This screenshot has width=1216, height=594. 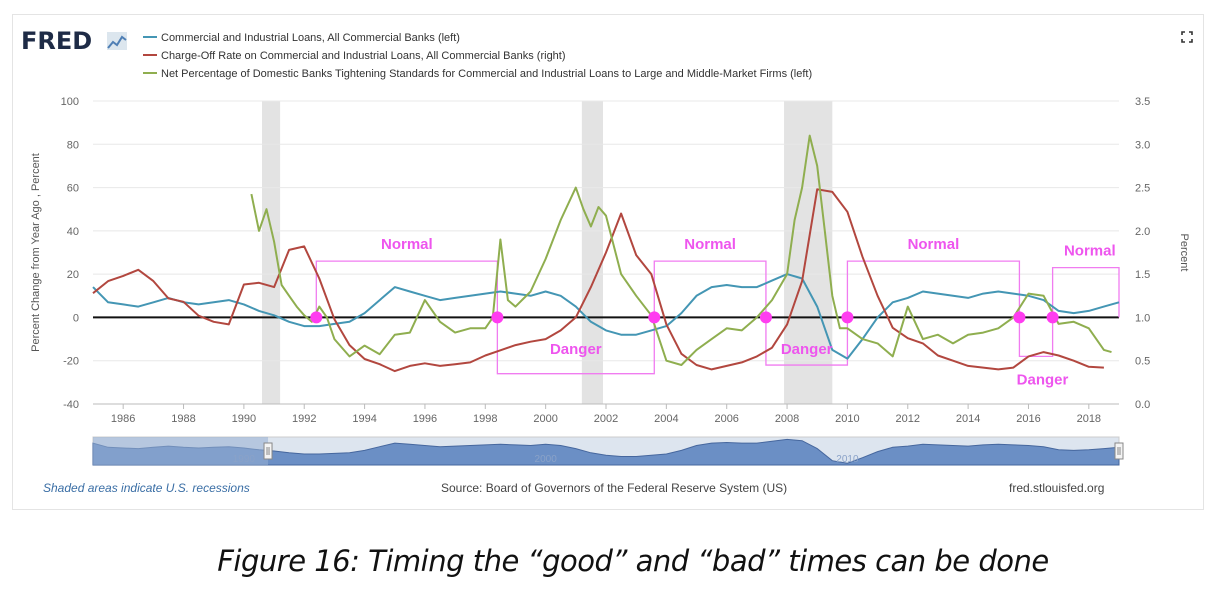 What do you see at coordinates (807, 349) in the screenshot?
I see `danger-label-1: Danger` at bounding box center [807, 349].